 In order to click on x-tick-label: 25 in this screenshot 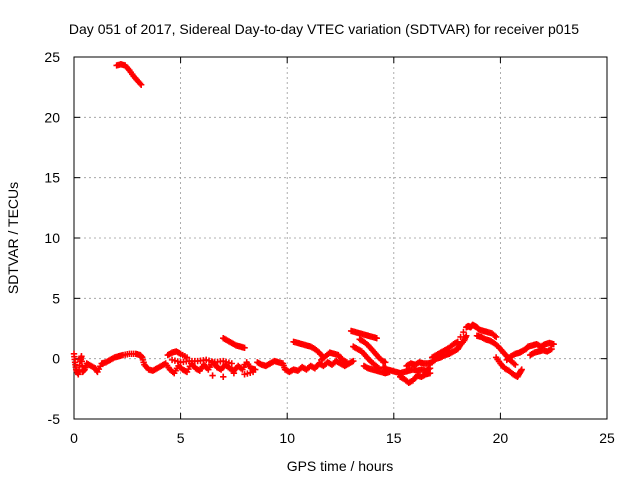, I will do `click(607, 438)`.